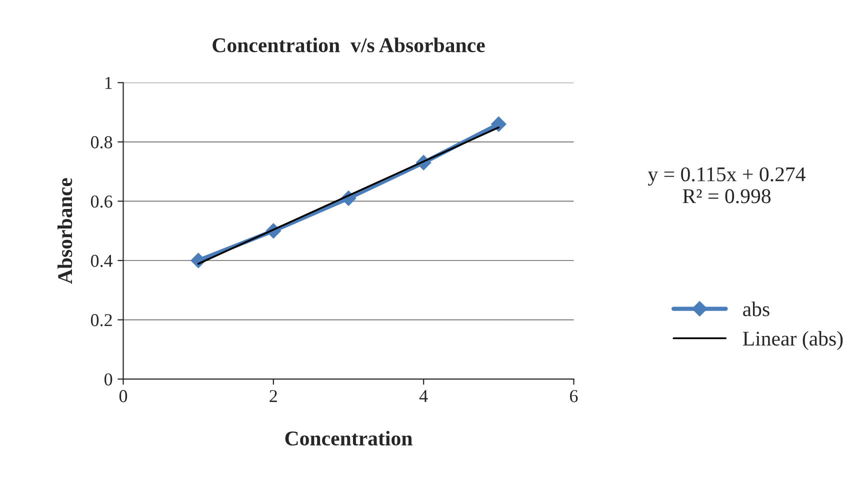 This screenshot has width=850, height=486. What do you see at coordinates (423, 396) in the screenshot?
I see `x-tick-label: 4` at bounding box center [423, 396].